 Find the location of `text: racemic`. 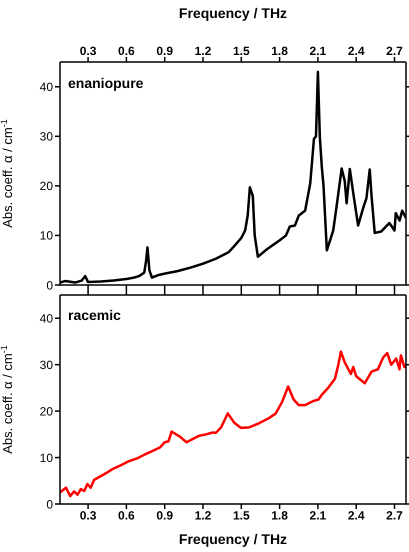

text: racemic is located at coordinates (95, 315).